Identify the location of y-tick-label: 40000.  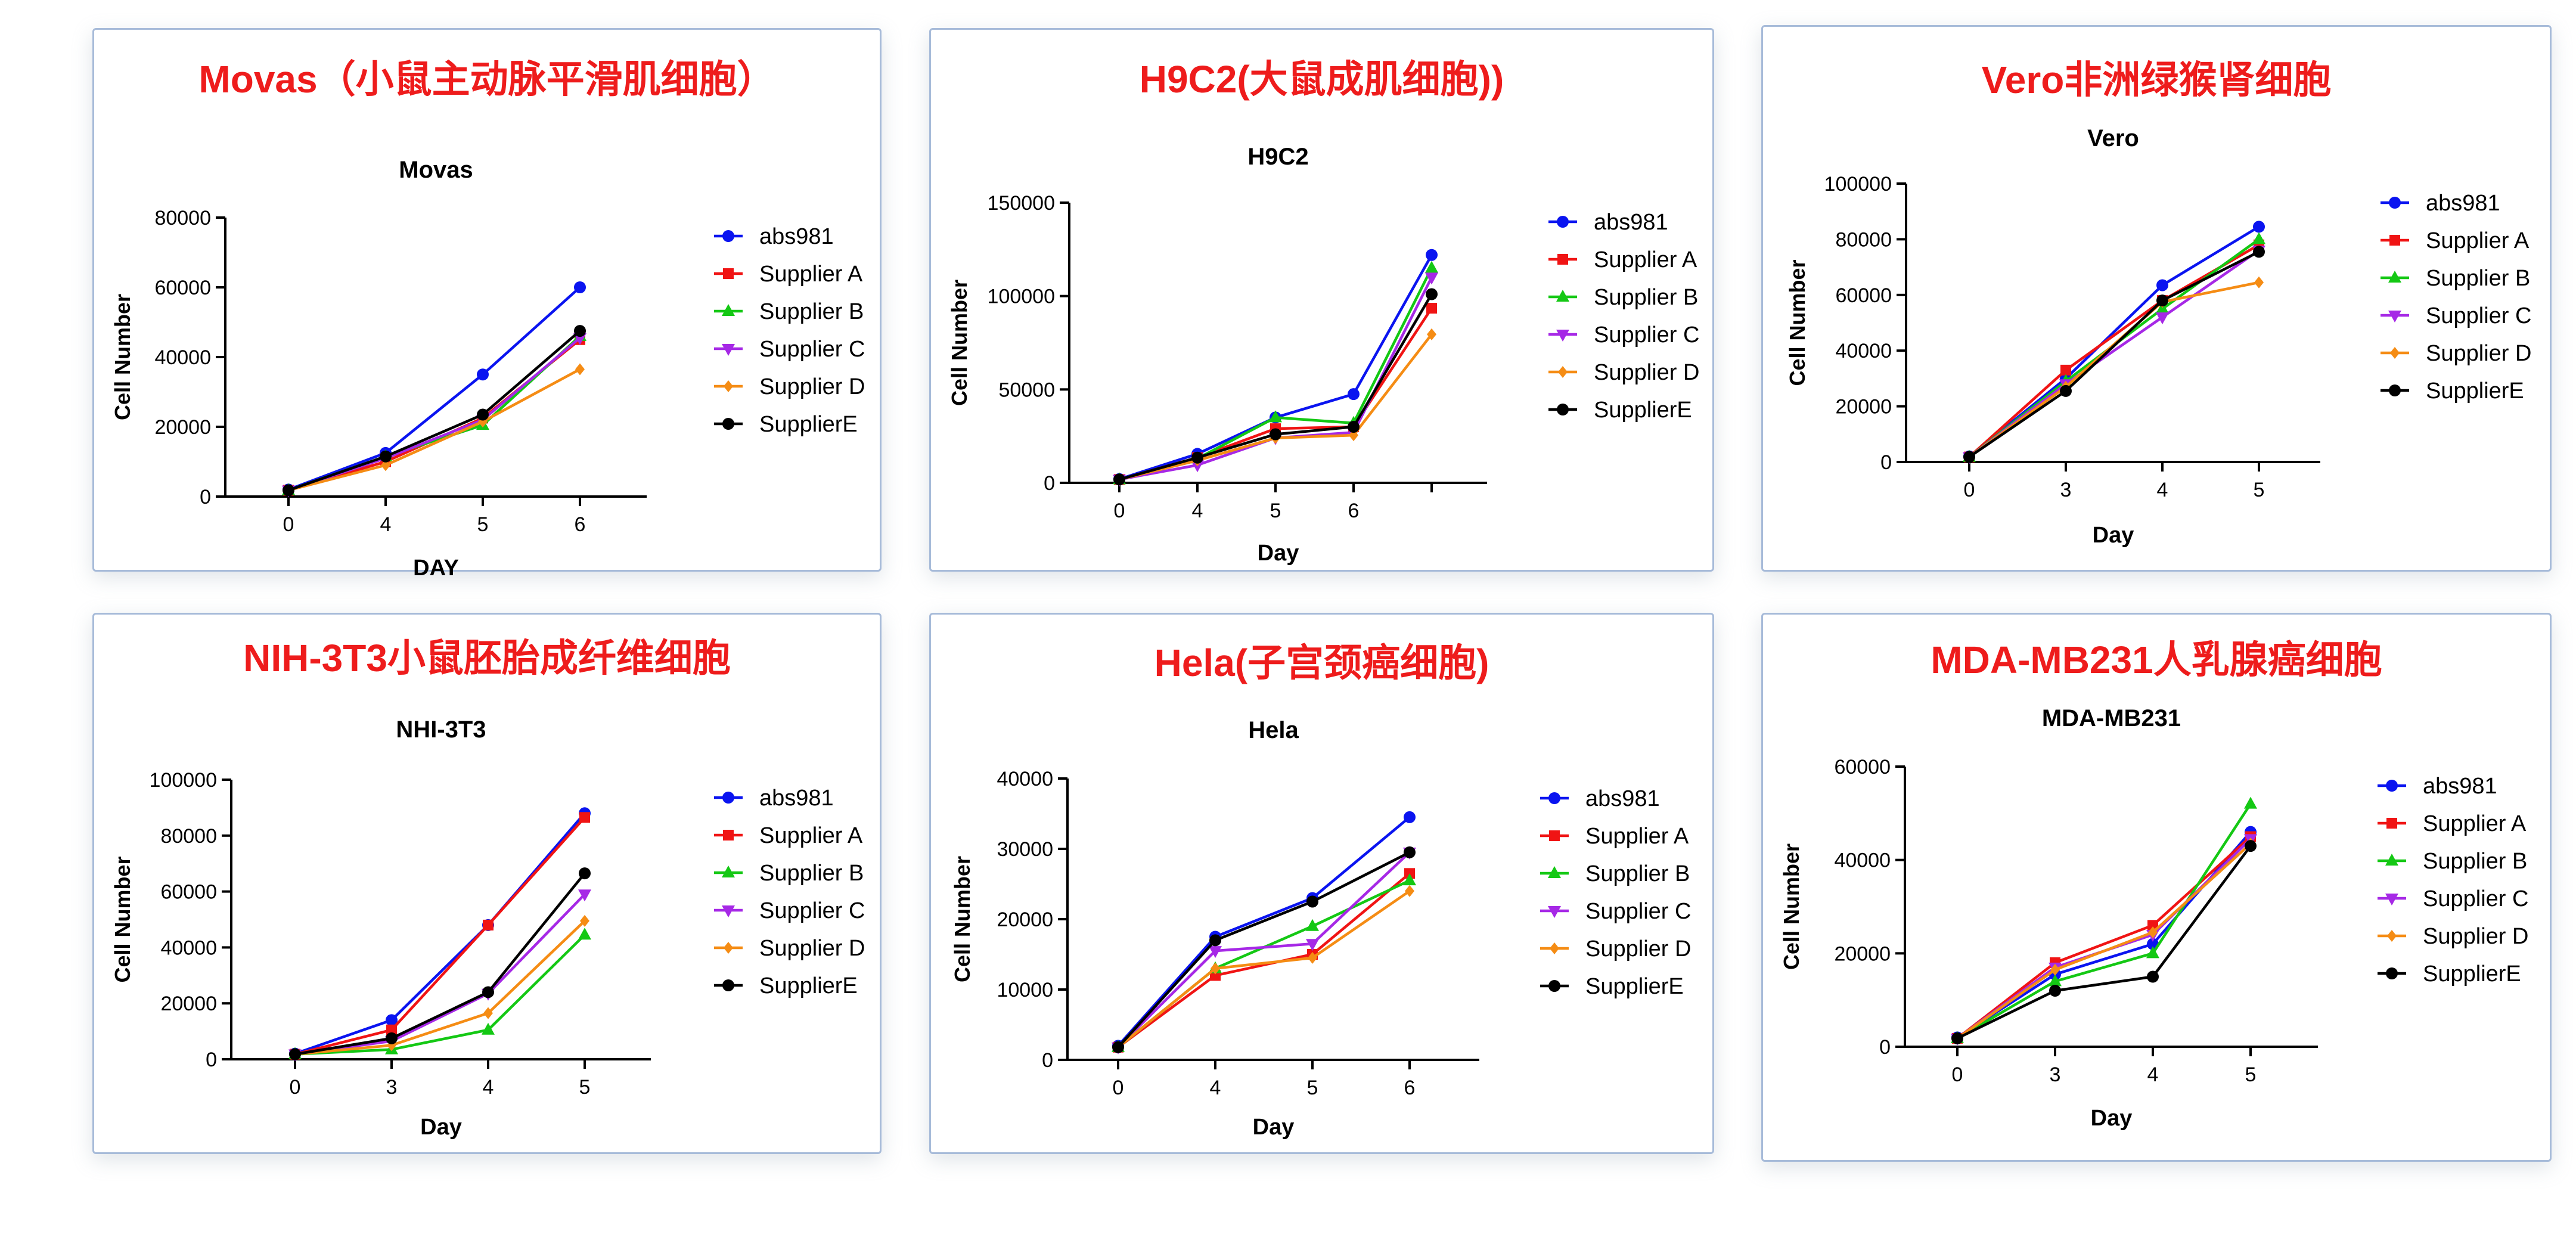
(1863, 351).